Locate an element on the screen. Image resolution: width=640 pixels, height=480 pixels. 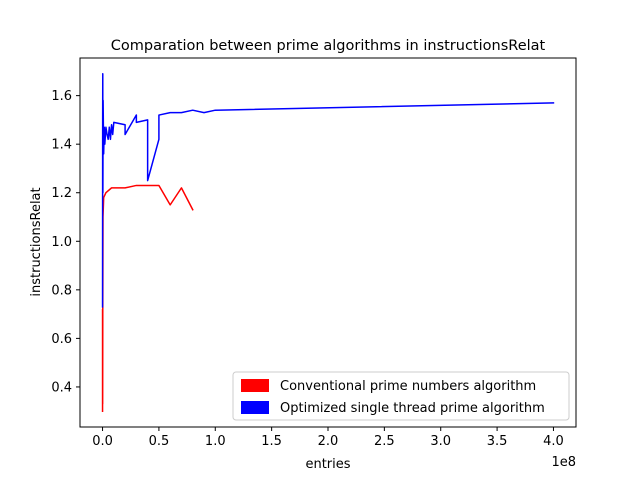
y-tick-label: 0.8 is located at coordinates (61, 290).